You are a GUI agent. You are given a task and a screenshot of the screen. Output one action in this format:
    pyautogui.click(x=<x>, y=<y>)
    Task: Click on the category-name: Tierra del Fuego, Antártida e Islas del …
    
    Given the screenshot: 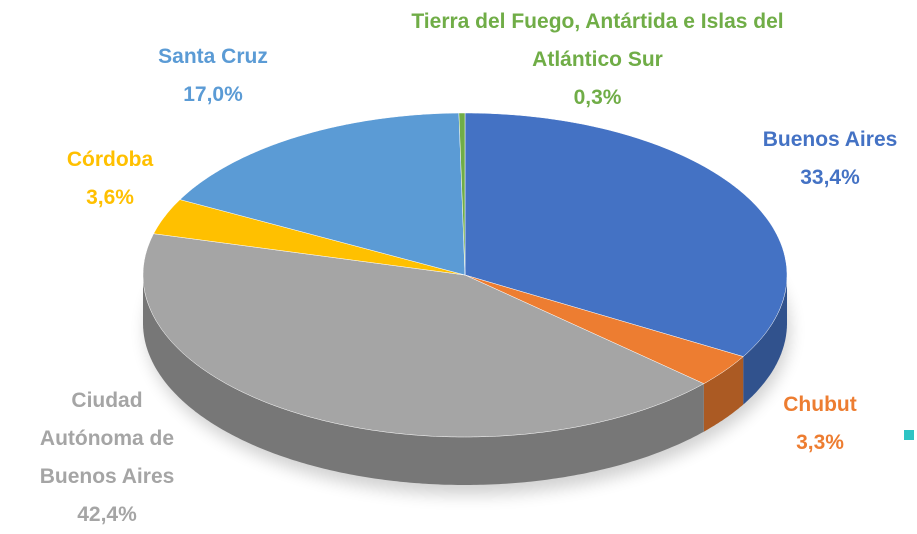 What is the action you would take?
    pyautogui.click(x=597, y=40)
    